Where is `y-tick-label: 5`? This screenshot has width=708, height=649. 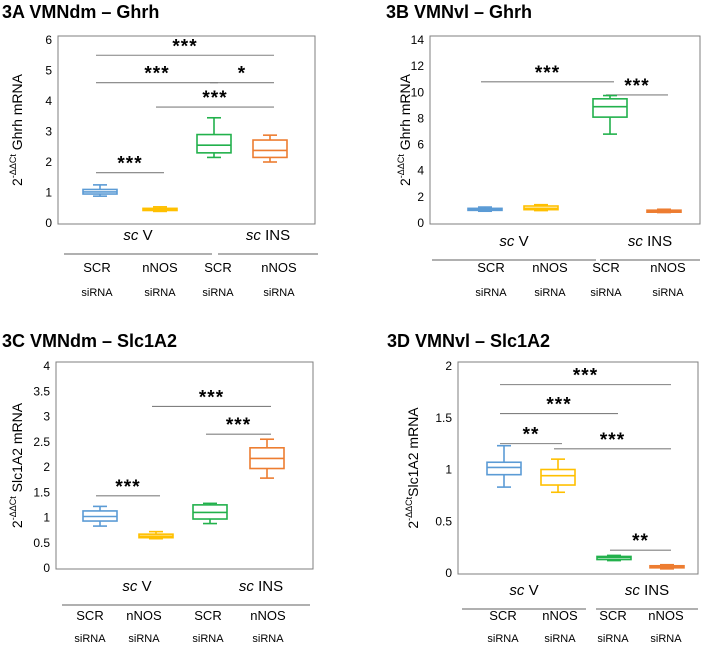 y-tick-label: 5 is located at coordinates (48, 71).